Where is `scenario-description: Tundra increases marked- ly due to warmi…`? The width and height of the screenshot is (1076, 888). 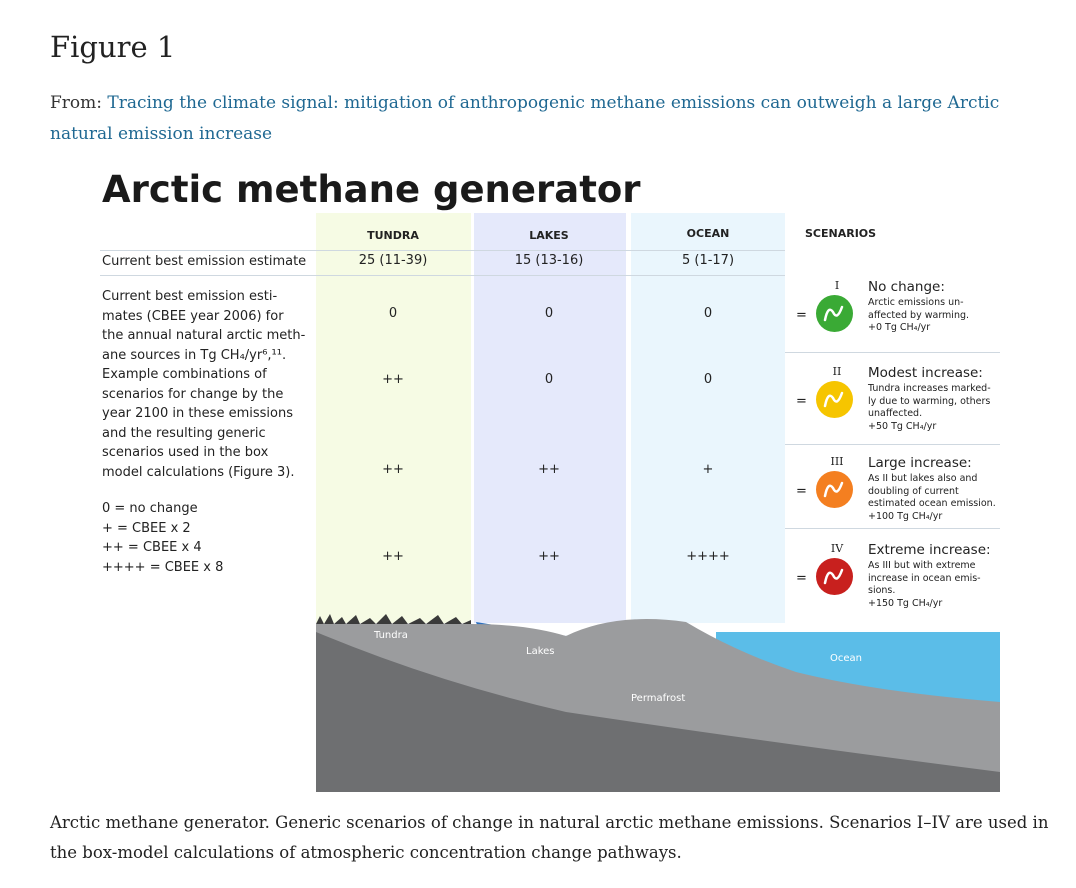
scenario-description: Tundra increases marked- ly due to warmi… is located at coordinates (929, 407).